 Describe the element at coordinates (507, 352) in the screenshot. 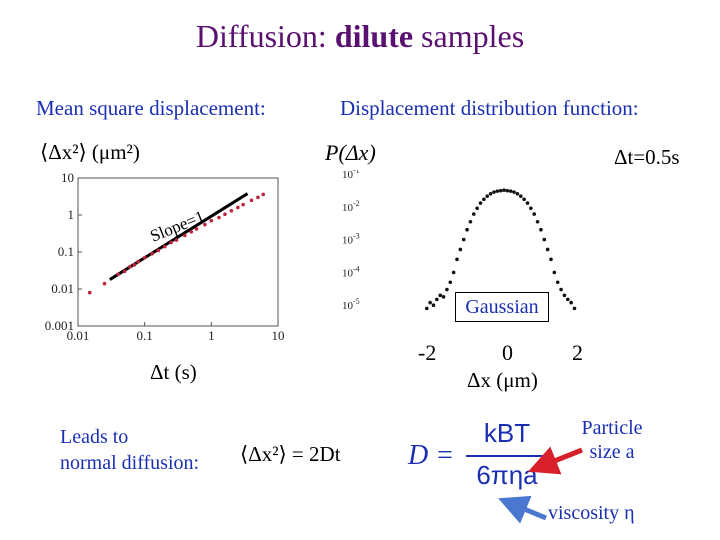

I see `x-tick-0: 0` at that location.